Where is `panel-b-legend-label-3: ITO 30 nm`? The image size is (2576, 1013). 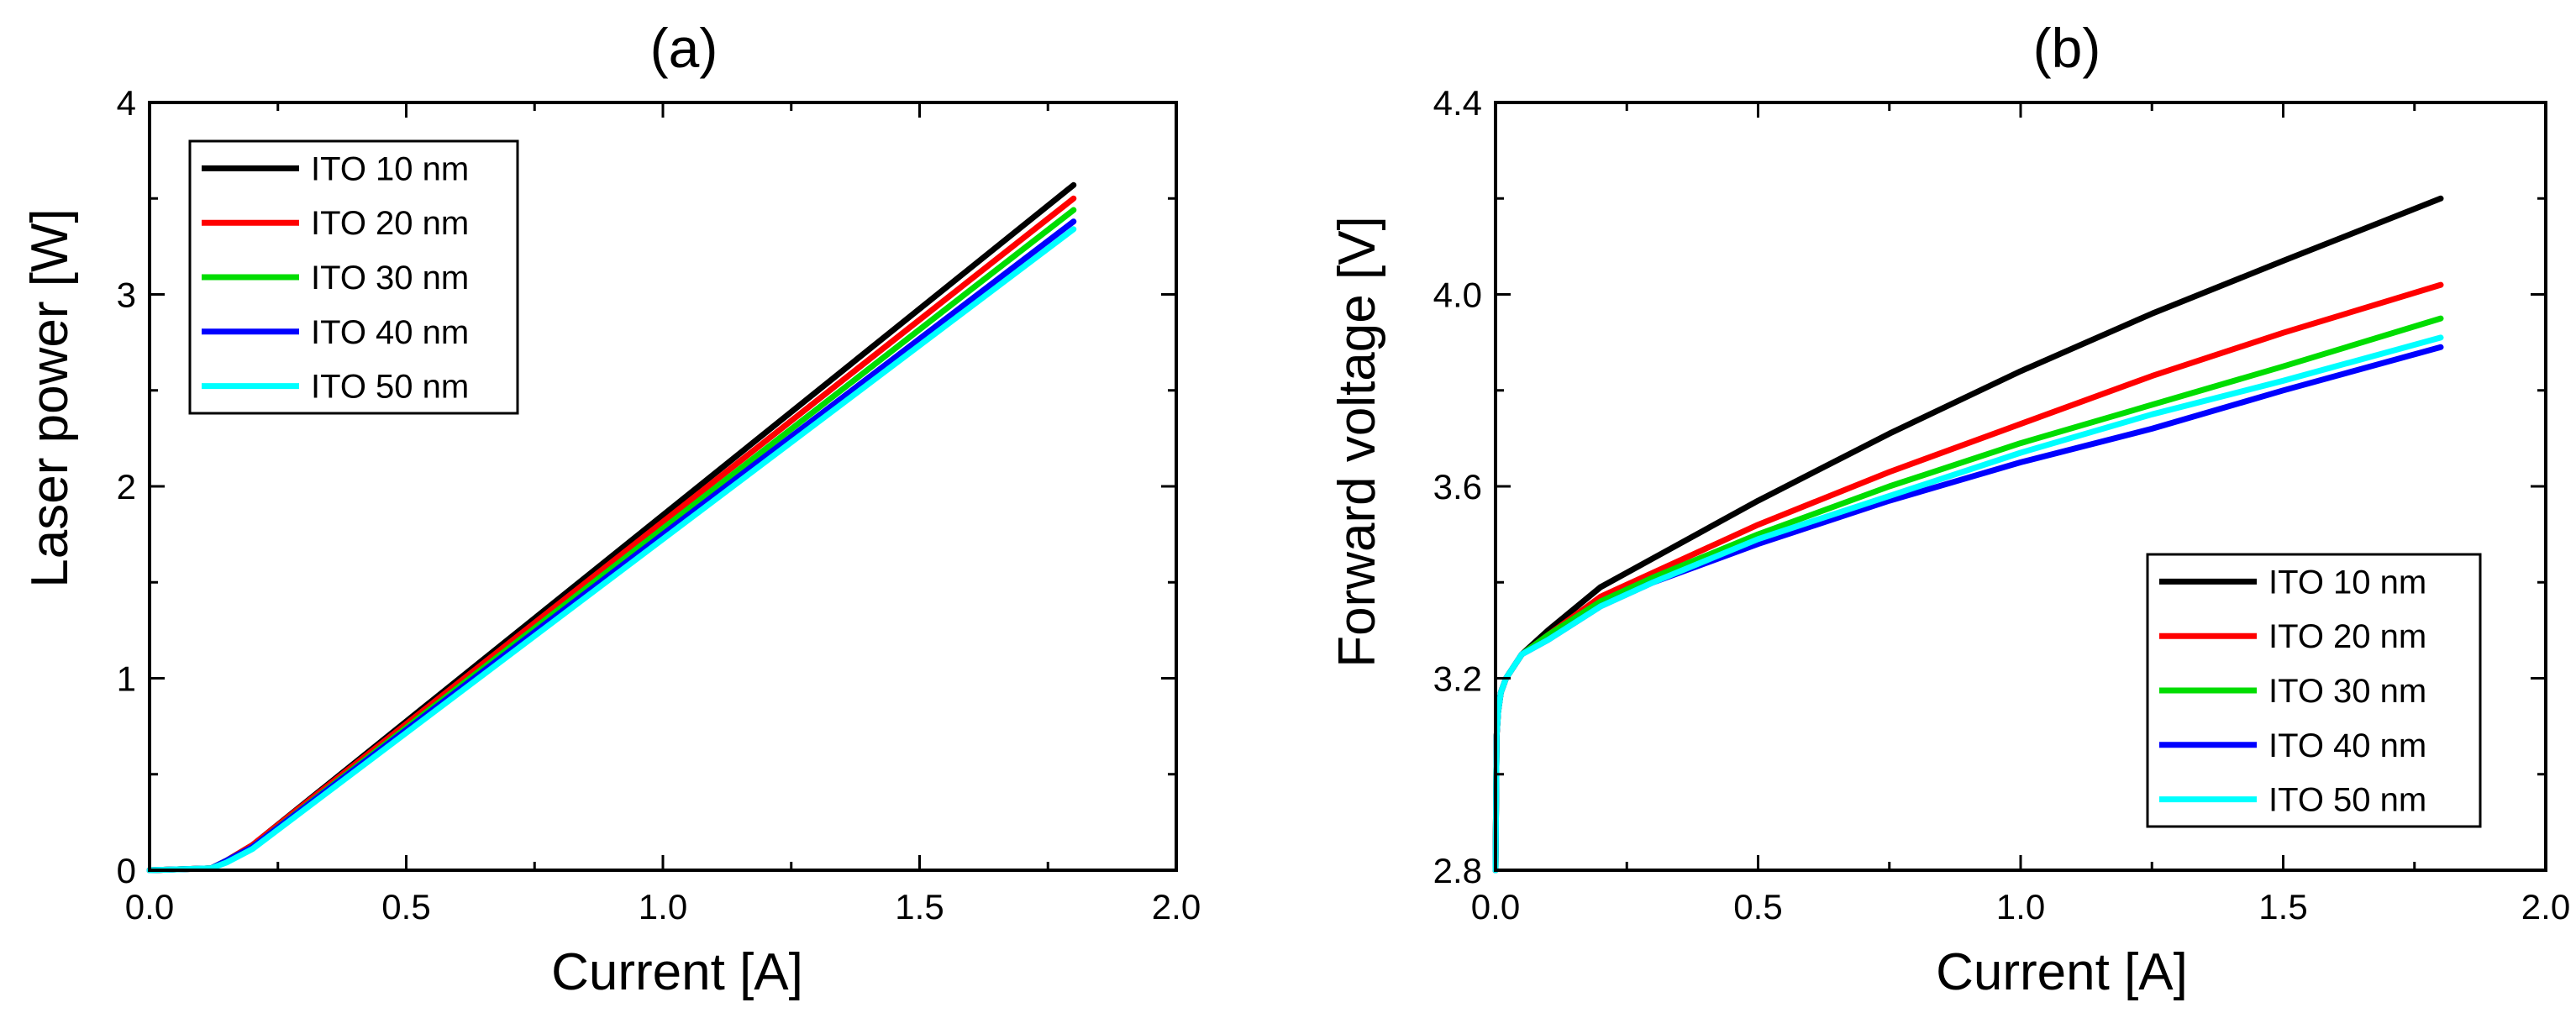
panel-b-legend-label-3: ITO 30 nm is located at coordinates (2347, 691).